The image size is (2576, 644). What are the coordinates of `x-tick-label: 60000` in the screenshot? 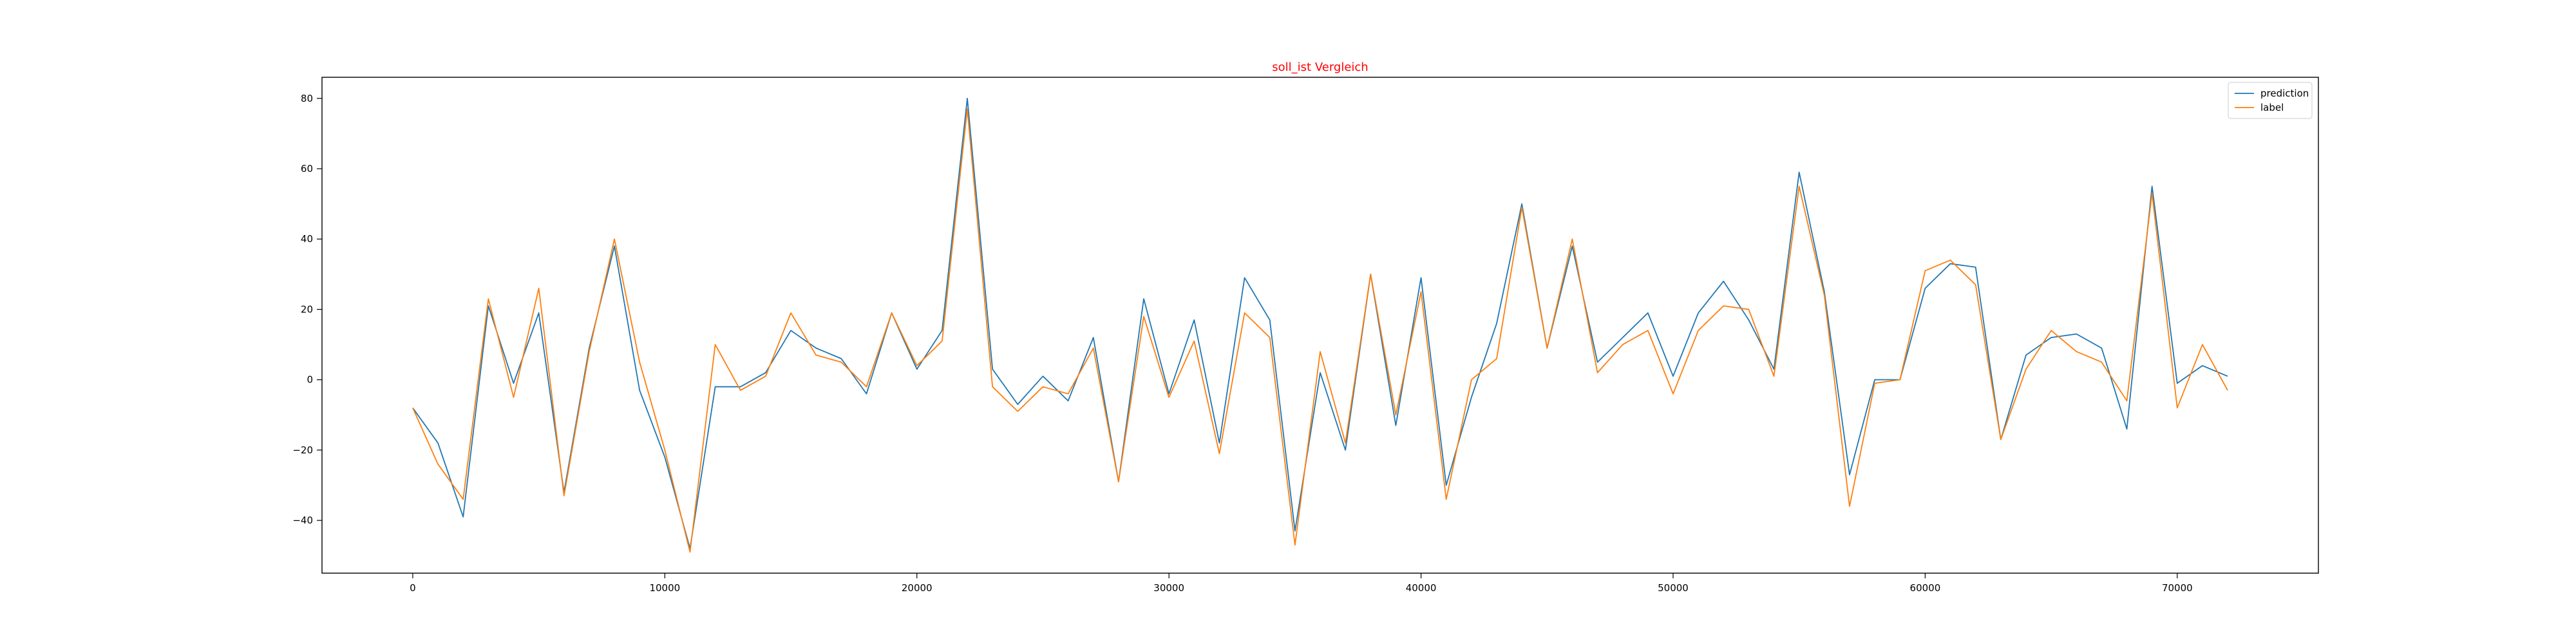 It's located at (1925, 588).